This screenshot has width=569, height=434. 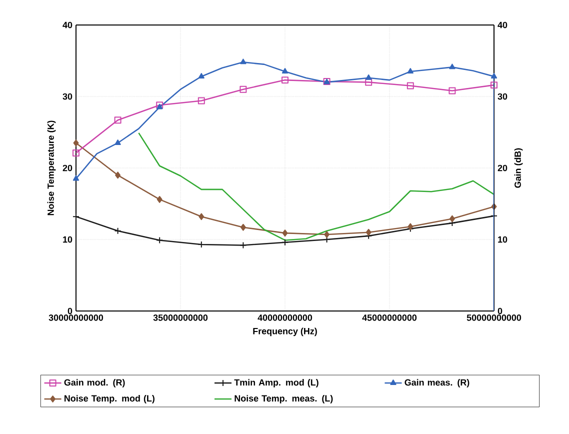 What do you see at coordinates (503, 239) in the screenshot?
I see `y2-tick-label: 10` at bounding box center [503, 239].